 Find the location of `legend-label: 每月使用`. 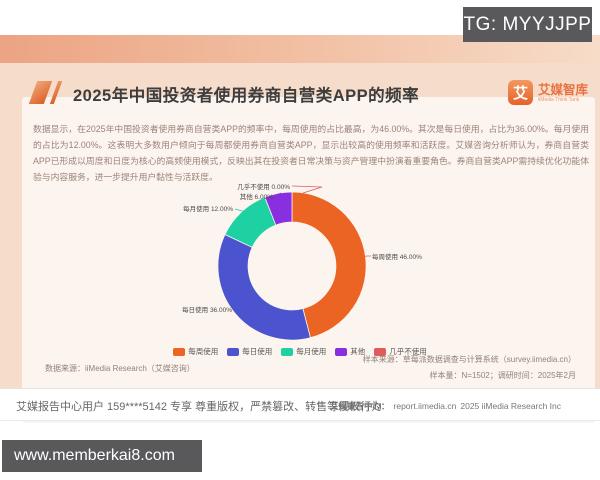

legend-label: 每月使用 is located at coordinates (311, 351).